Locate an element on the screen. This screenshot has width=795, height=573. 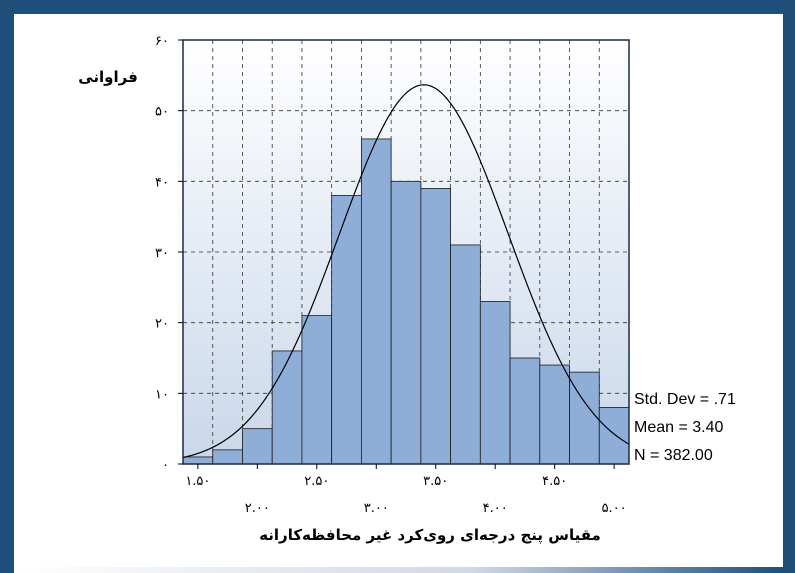
stat-std-dev: Std. Dev = .71 is located at coordinates (685, 399).